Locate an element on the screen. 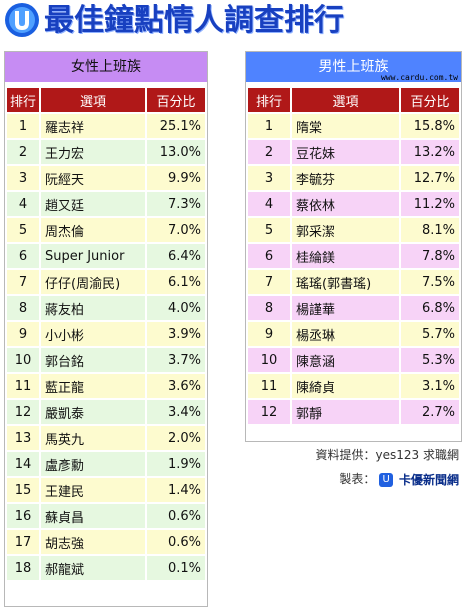  table-row: 5 周杰倫 7.0% is located at coordinates (106, 230).